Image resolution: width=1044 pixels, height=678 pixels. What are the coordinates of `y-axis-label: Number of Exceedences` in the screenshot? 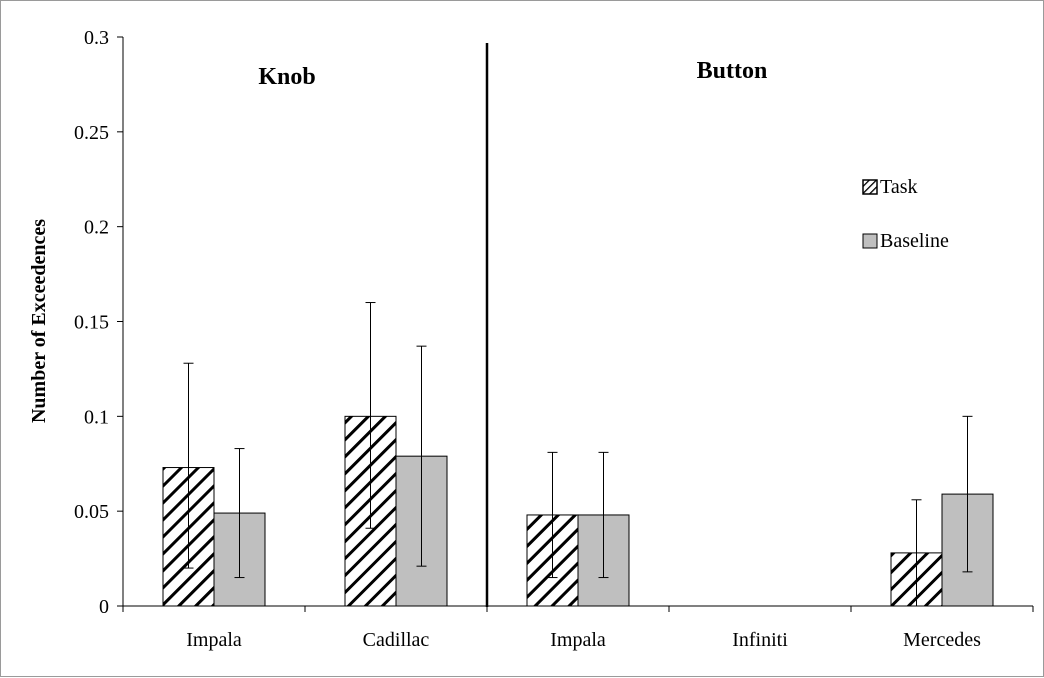 It's located at (39, 321).